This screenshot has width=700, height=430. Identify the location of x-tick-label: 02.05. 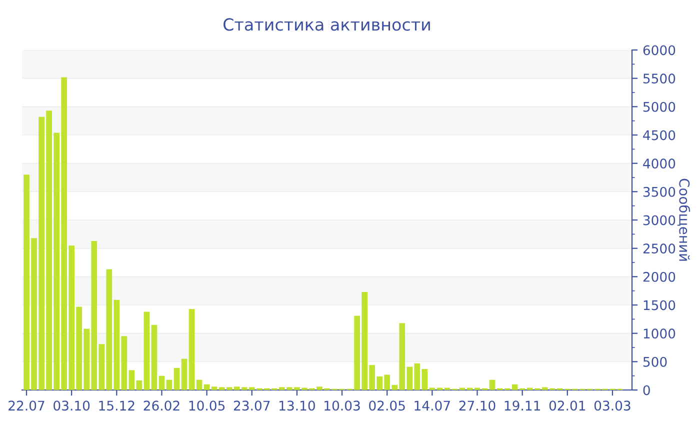
(387, 405).